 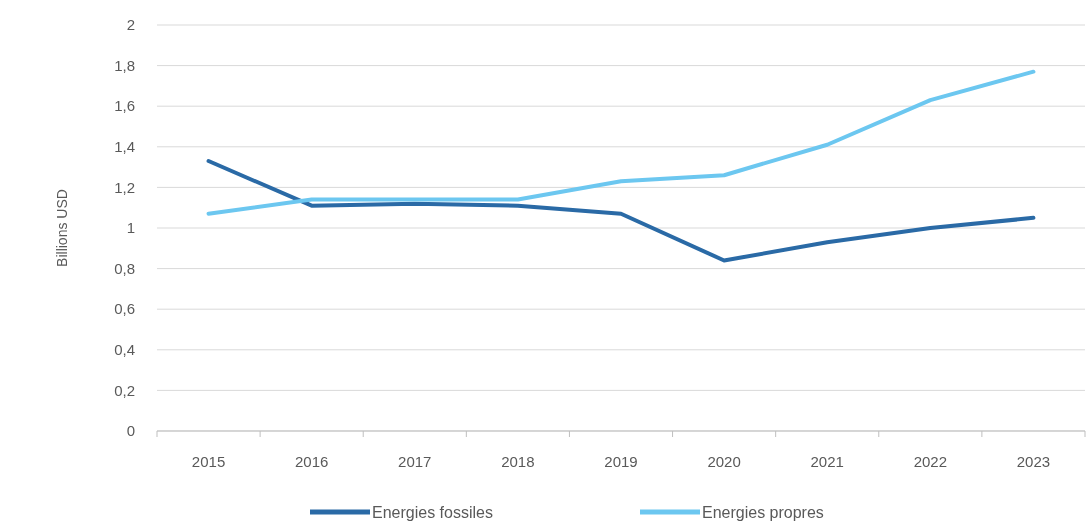 What do you see at coordinates (311, 461) in the screenshot?
I see `x-tick-label: 2016` at bounding box center [311, 461].